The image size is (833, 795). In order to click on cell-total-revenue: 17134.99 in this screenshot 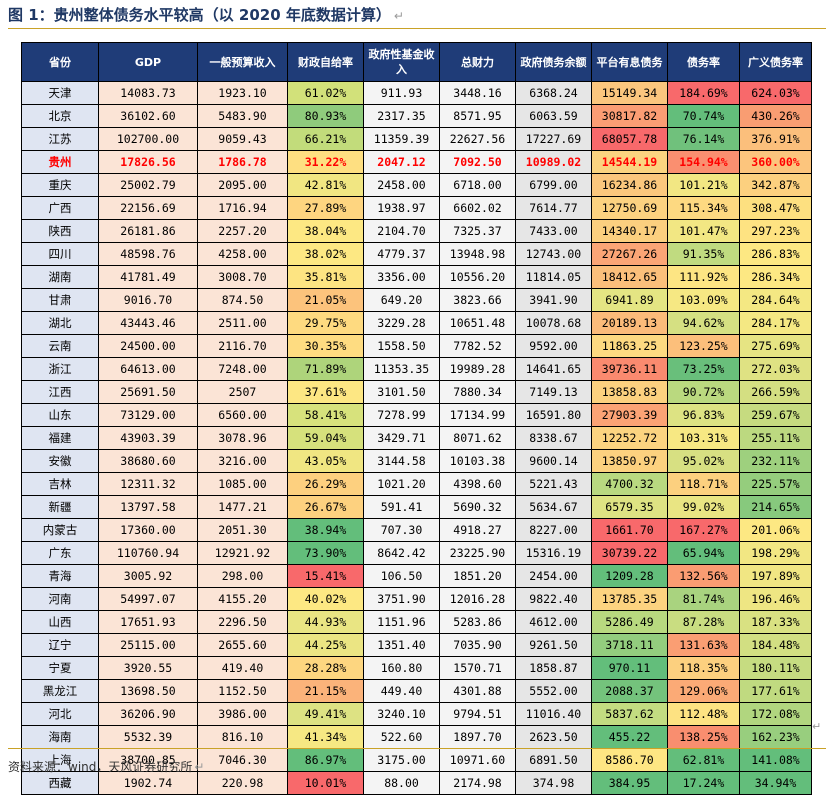, I will do `click(477, 415)`.